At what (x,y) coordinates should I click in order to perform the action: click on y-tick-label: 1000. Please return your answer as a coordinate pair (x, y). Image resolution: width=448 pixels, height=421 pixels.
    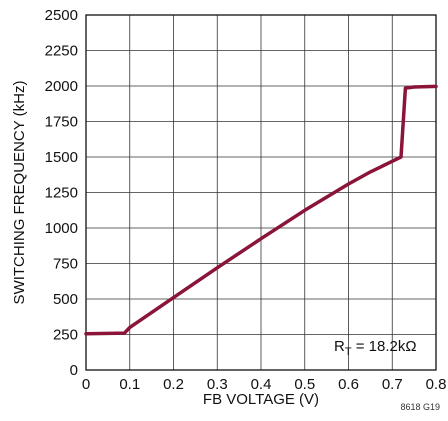
    Looking at the image, I should click on (61, 228).